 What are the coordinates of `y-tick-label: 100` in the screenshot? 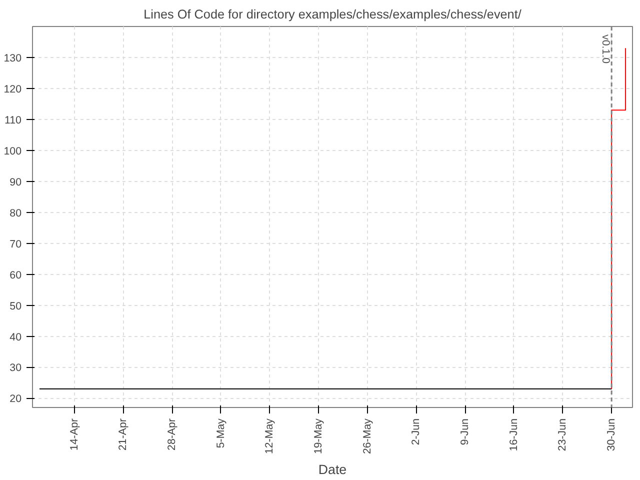 It's located at (13, 151).